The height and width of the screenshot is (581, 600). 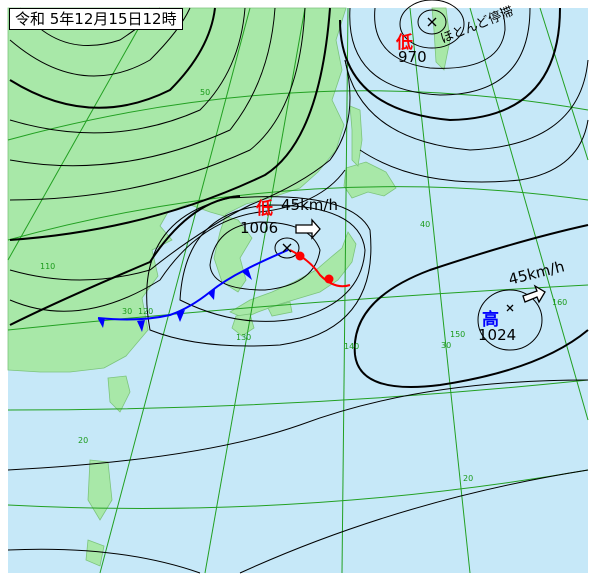 I want to click on lat-label: 50, so click(x=205, y=92).